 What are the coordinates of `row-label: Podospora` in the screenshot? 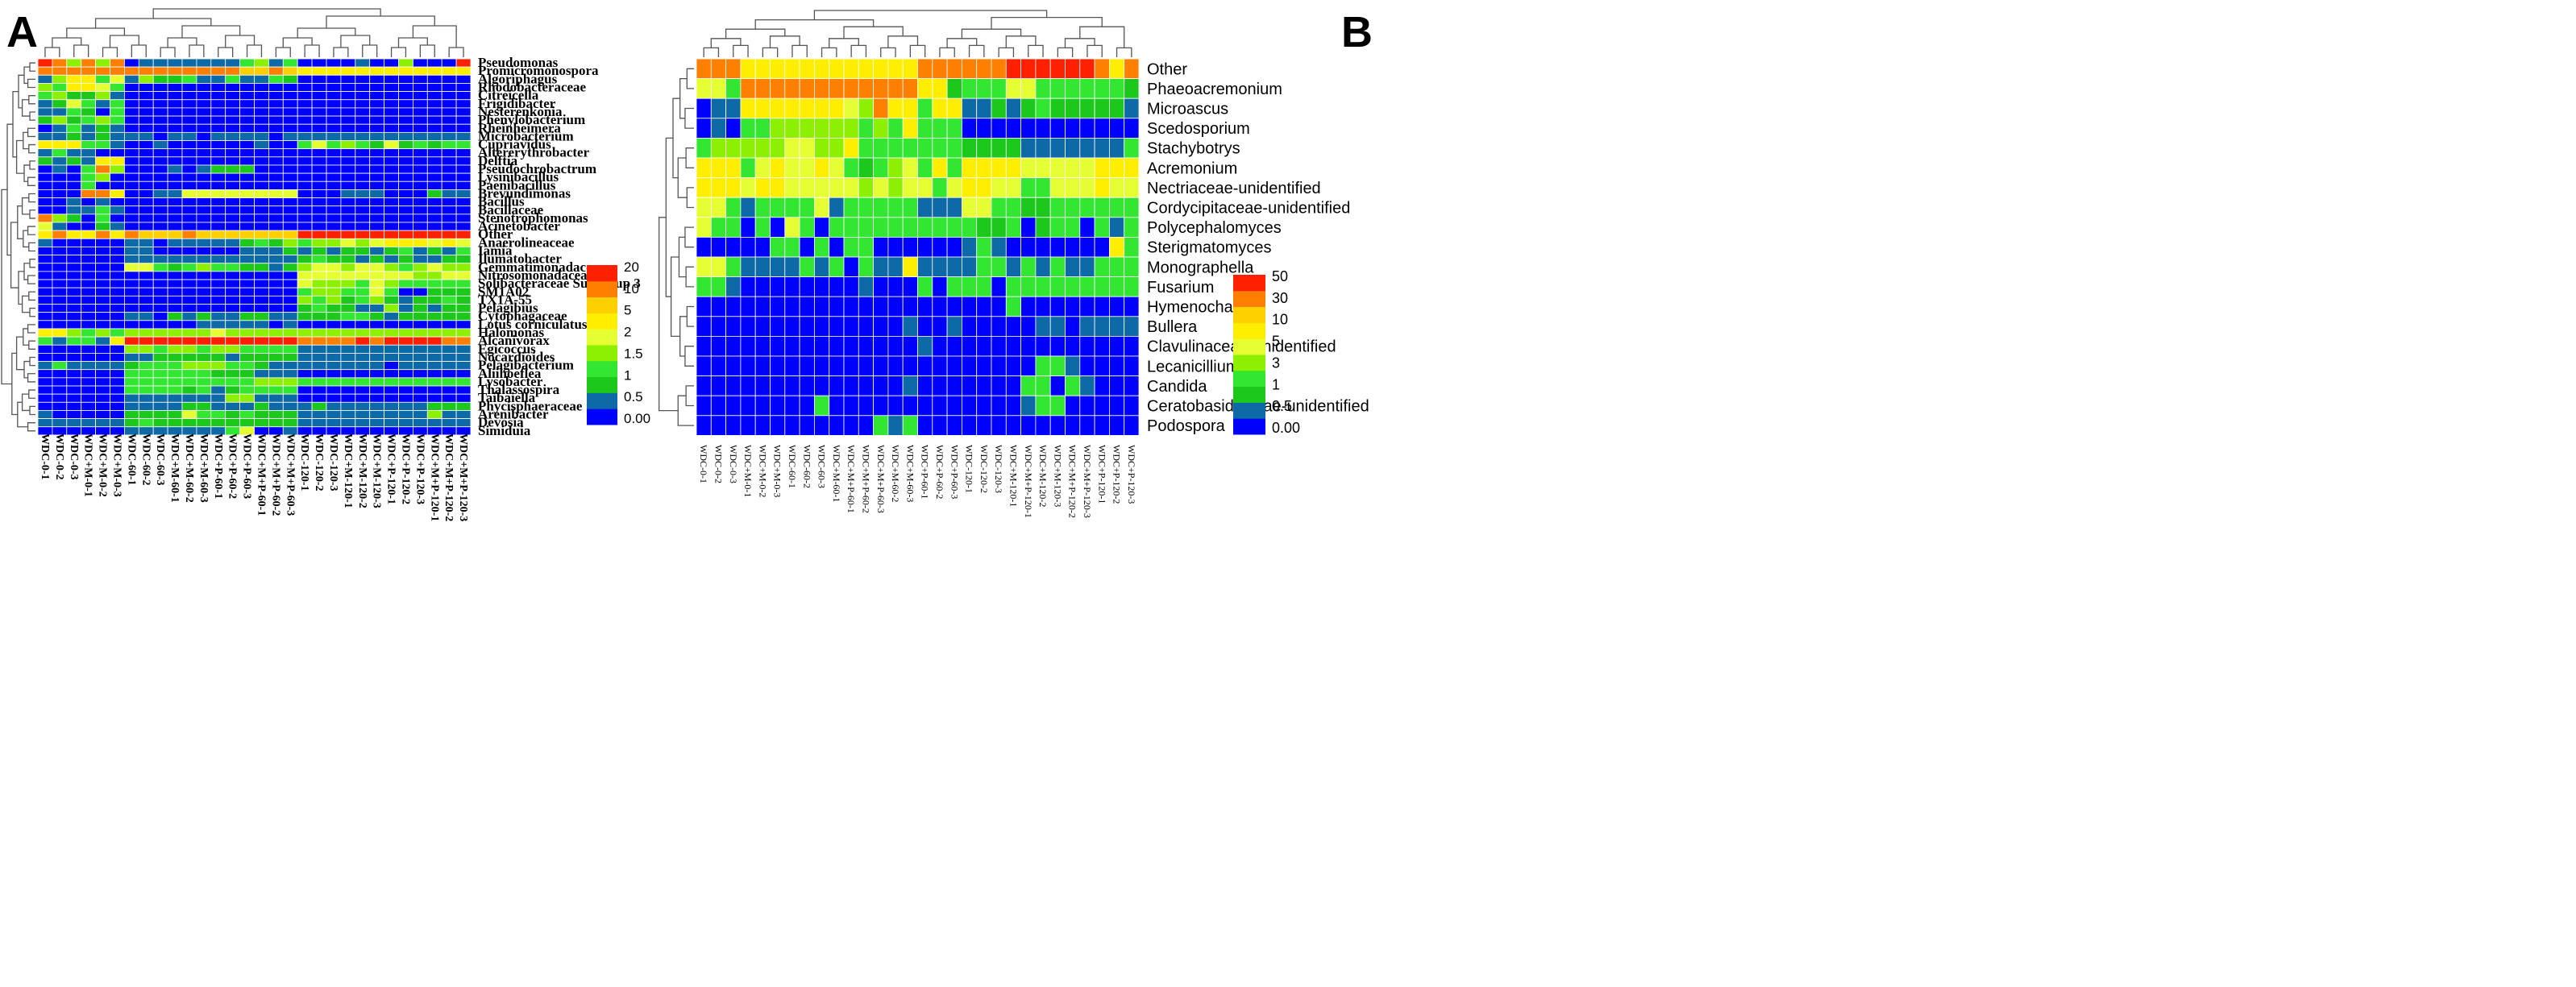 It's located at (1186, 426).